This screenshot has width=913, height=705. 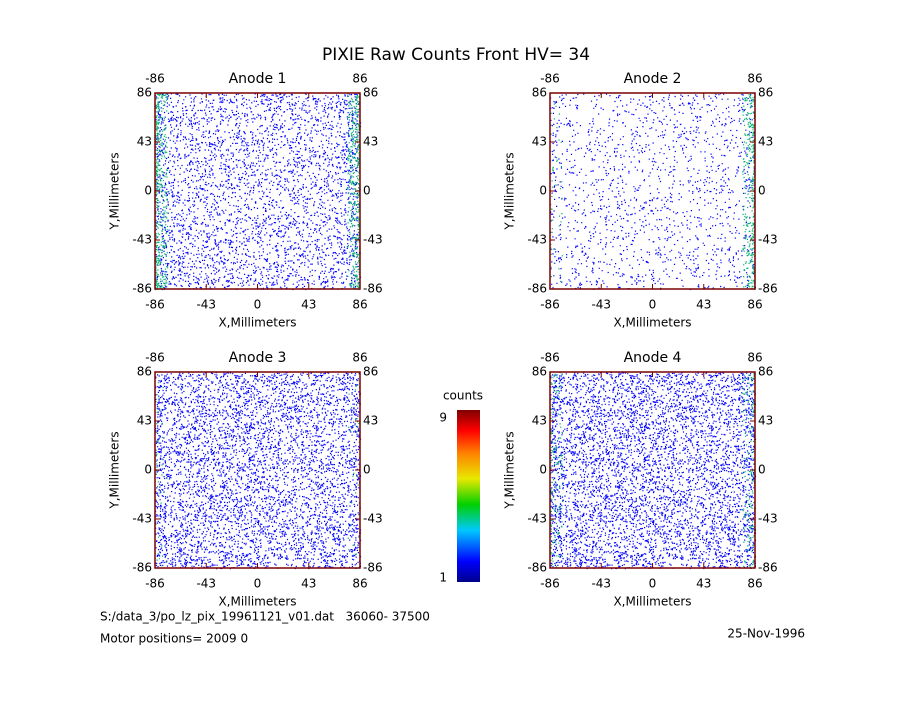 I want to click on date: 25-Nov-1996, so click(x=766, y=634).